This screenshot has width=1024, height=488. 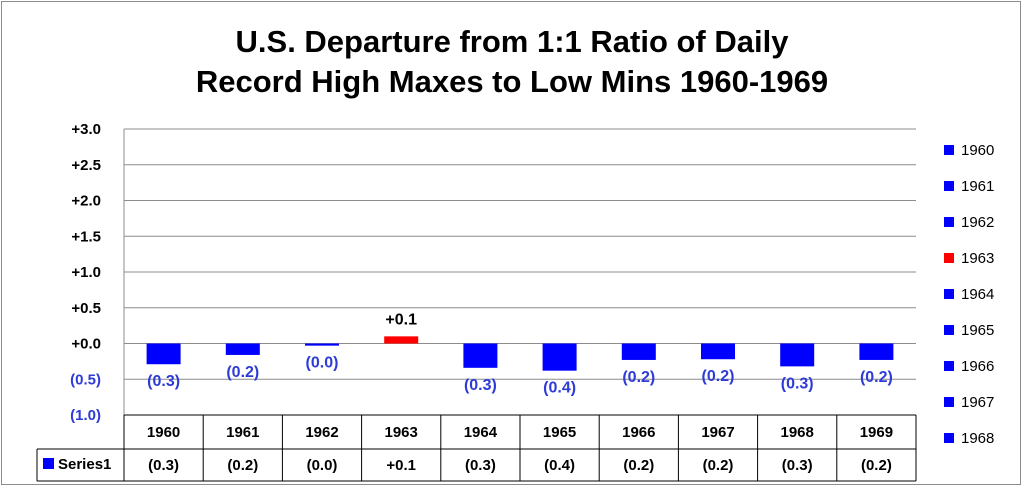 I want to click on legend-label: 1960, so click(x=978, y=150).